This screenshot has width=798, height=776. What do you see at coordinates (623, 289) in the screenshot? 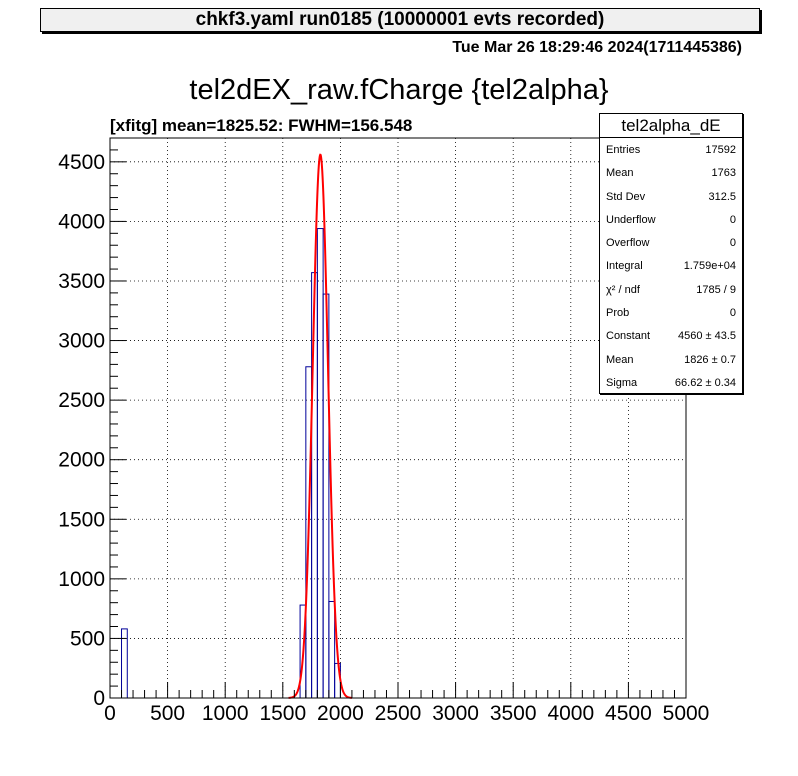
I see `stats-label: χ² / ndf` at bounding box center [623, 289].